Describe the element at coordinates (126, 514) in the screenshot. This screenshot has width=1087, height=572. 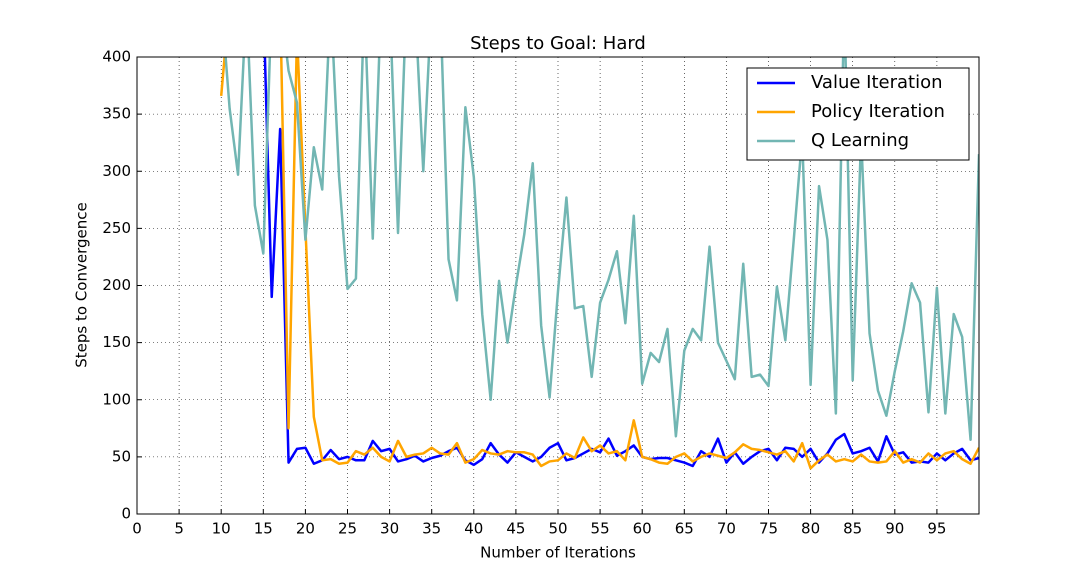
I see `y-tick-label: 0` at that location.